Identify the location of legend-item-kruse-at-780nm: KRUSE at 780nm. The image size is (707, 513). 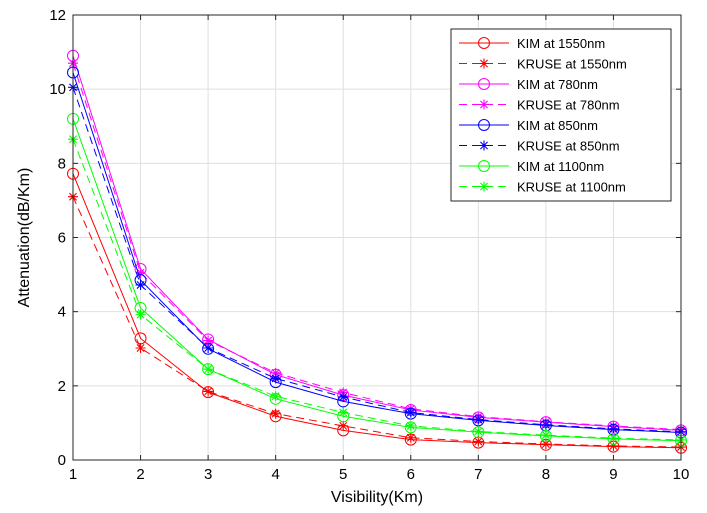
(539, 105).